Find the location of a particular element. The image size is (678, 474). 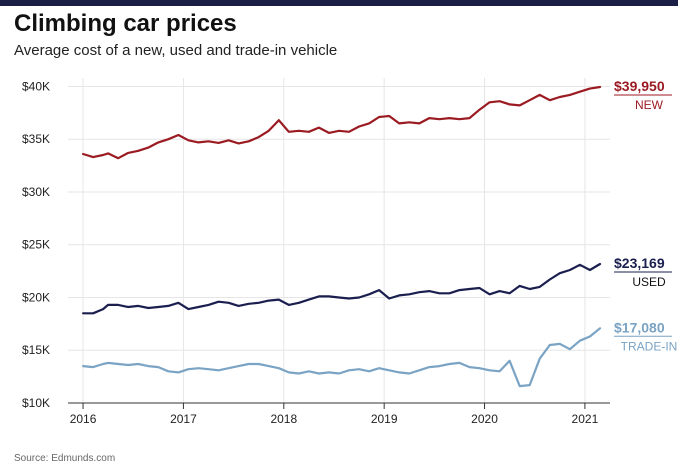

chart-title: Climbing car prices is located at coordinates (125, 23).